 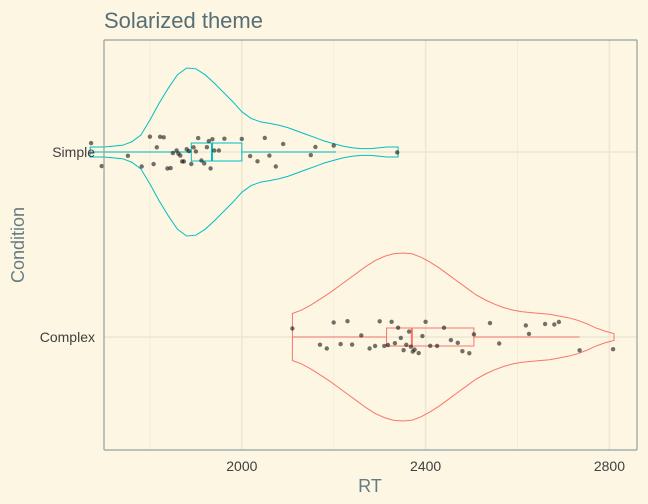 I want to click on y-tick-labels: Simple Complex, so click(x=67, y=244).